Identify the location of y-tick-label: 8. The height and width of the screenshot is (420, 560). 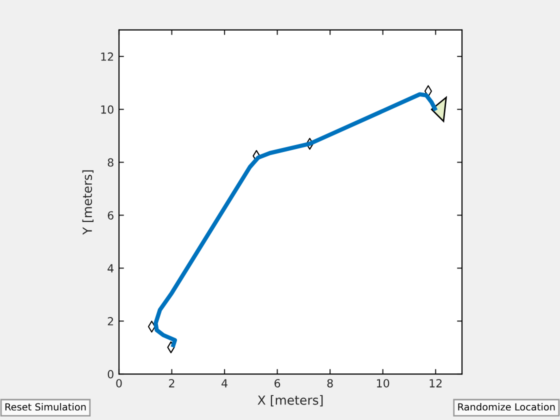
(111, 162).